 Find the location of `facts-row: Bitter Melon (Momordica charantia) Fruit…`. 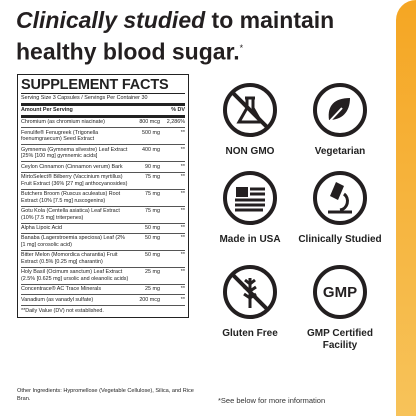

facts-row: Bitter Melon (Momordica charantia) Fruit… is located at coordinates (103, 259).